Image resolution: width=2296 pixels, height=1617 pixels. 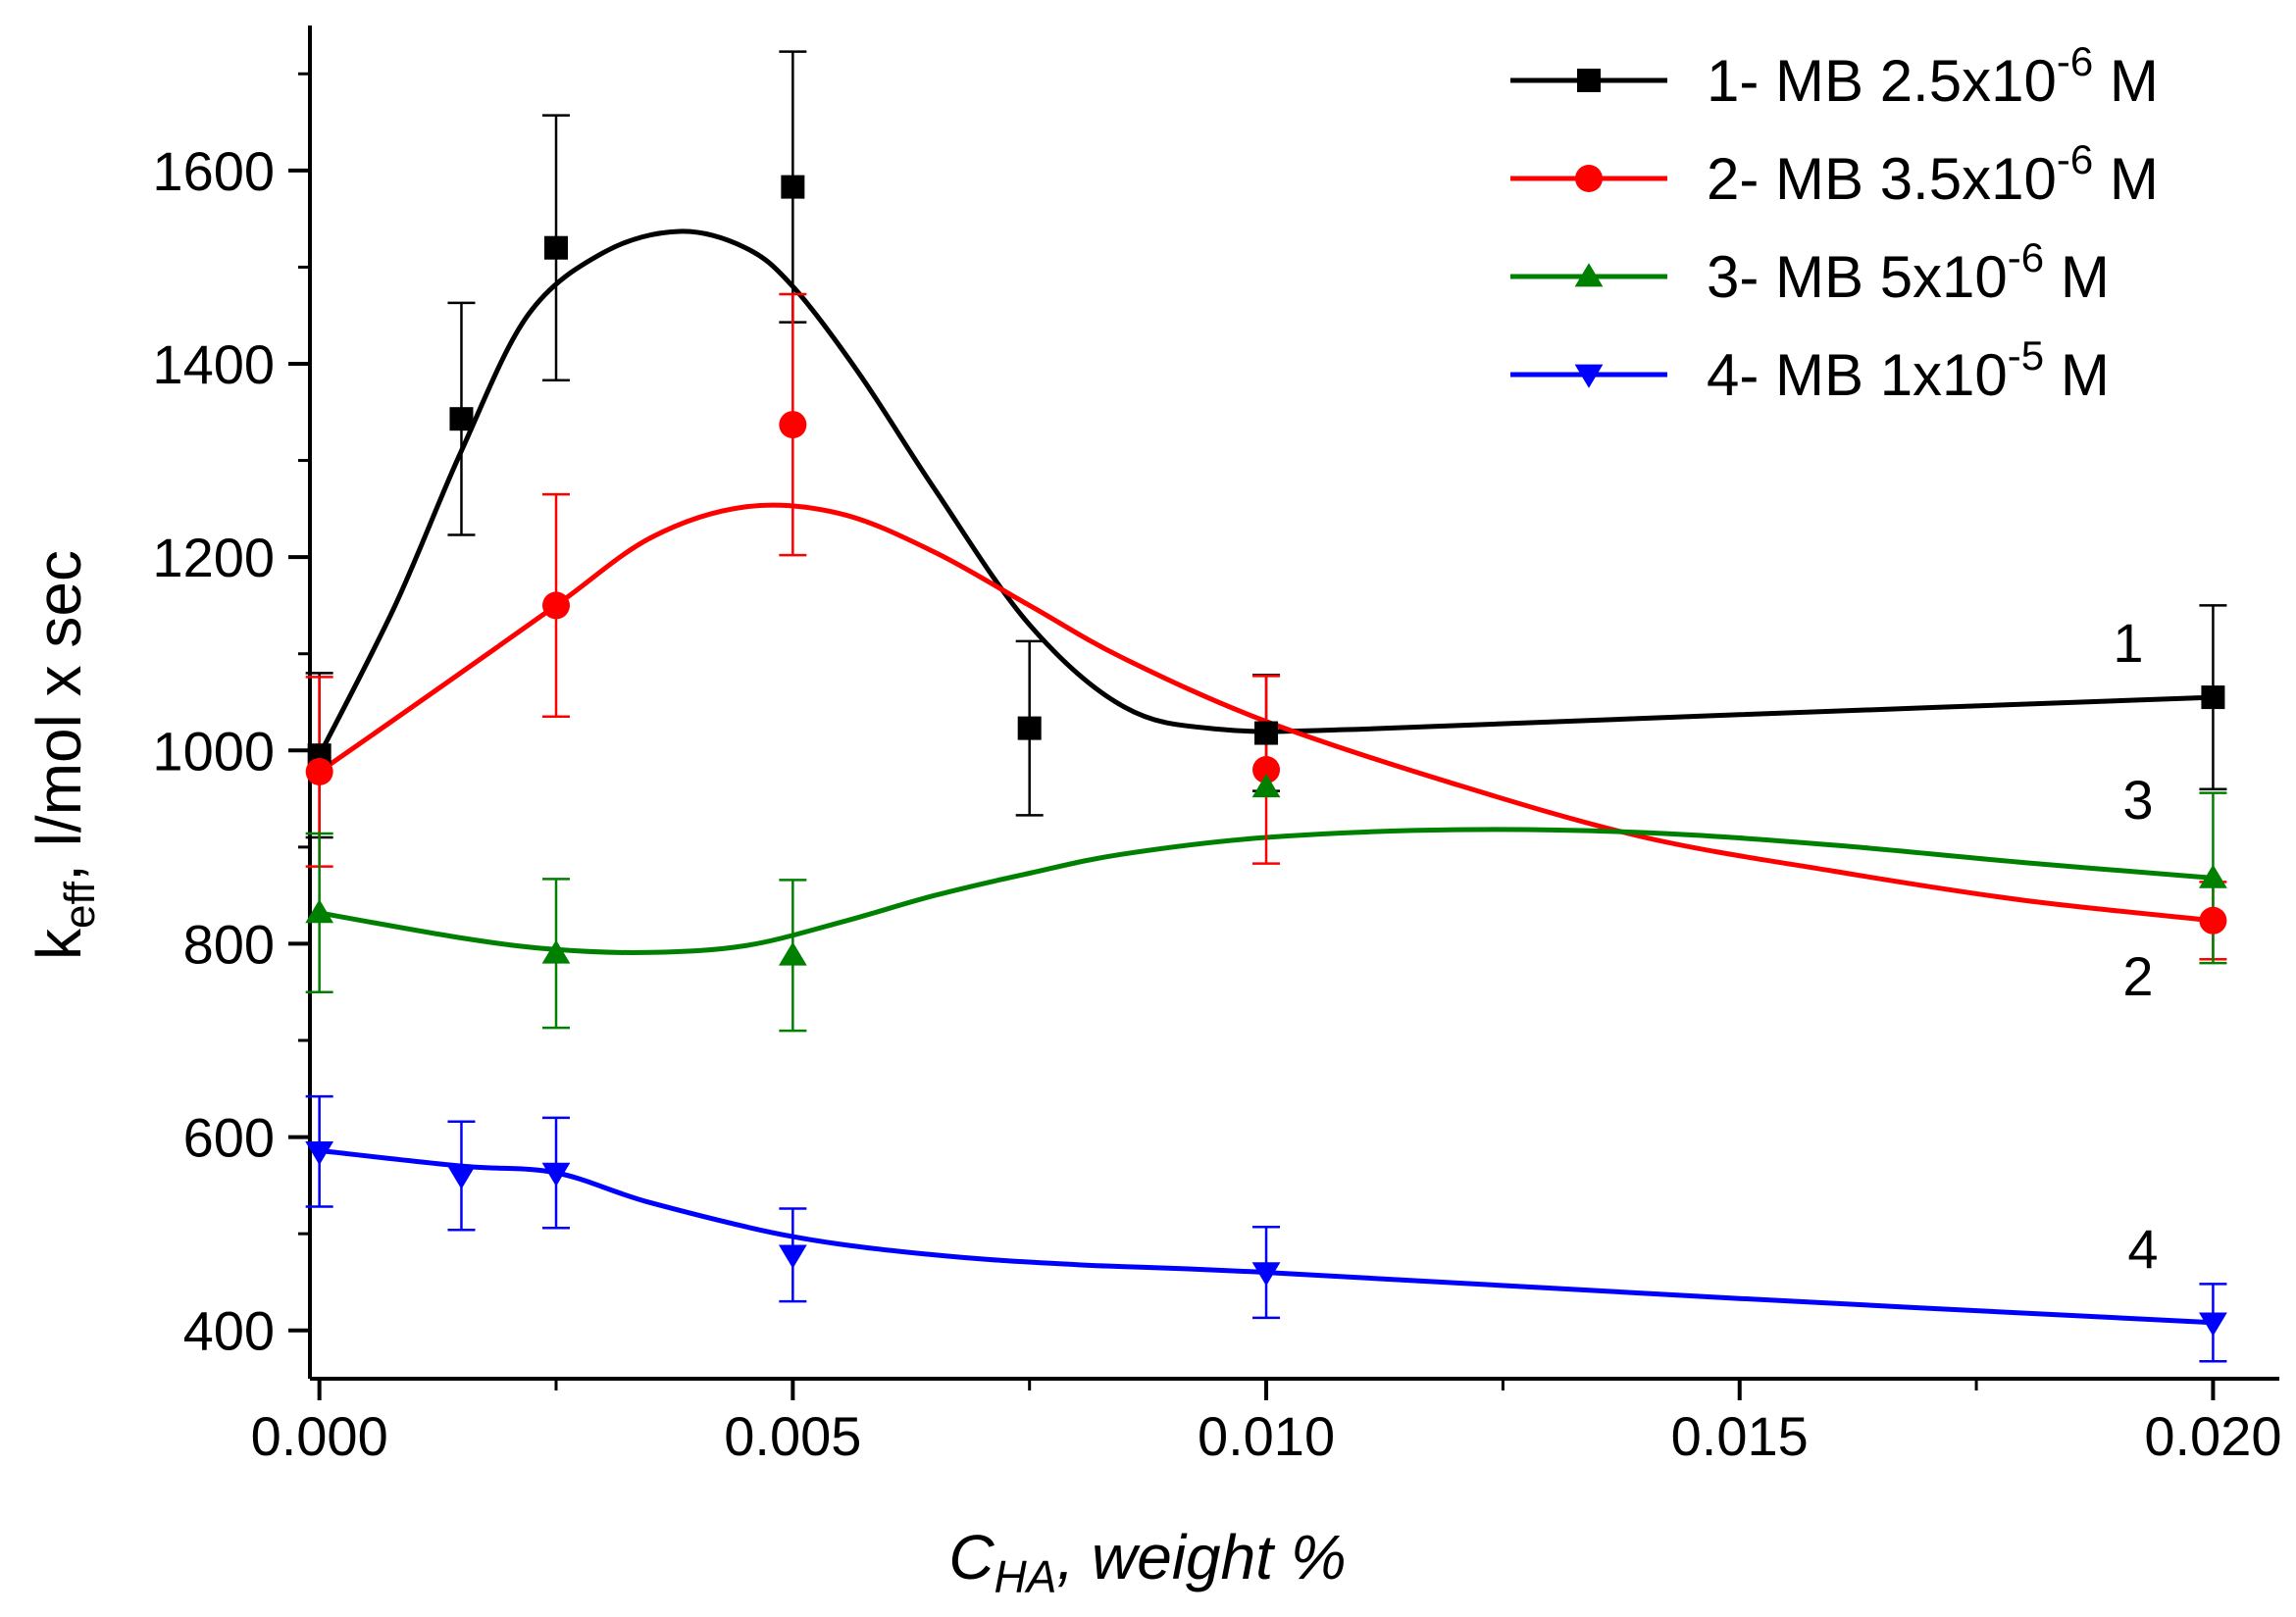 I want to click on legend-label-3: 3- MB 5x10-6 M, so click(x=1908, y=272).